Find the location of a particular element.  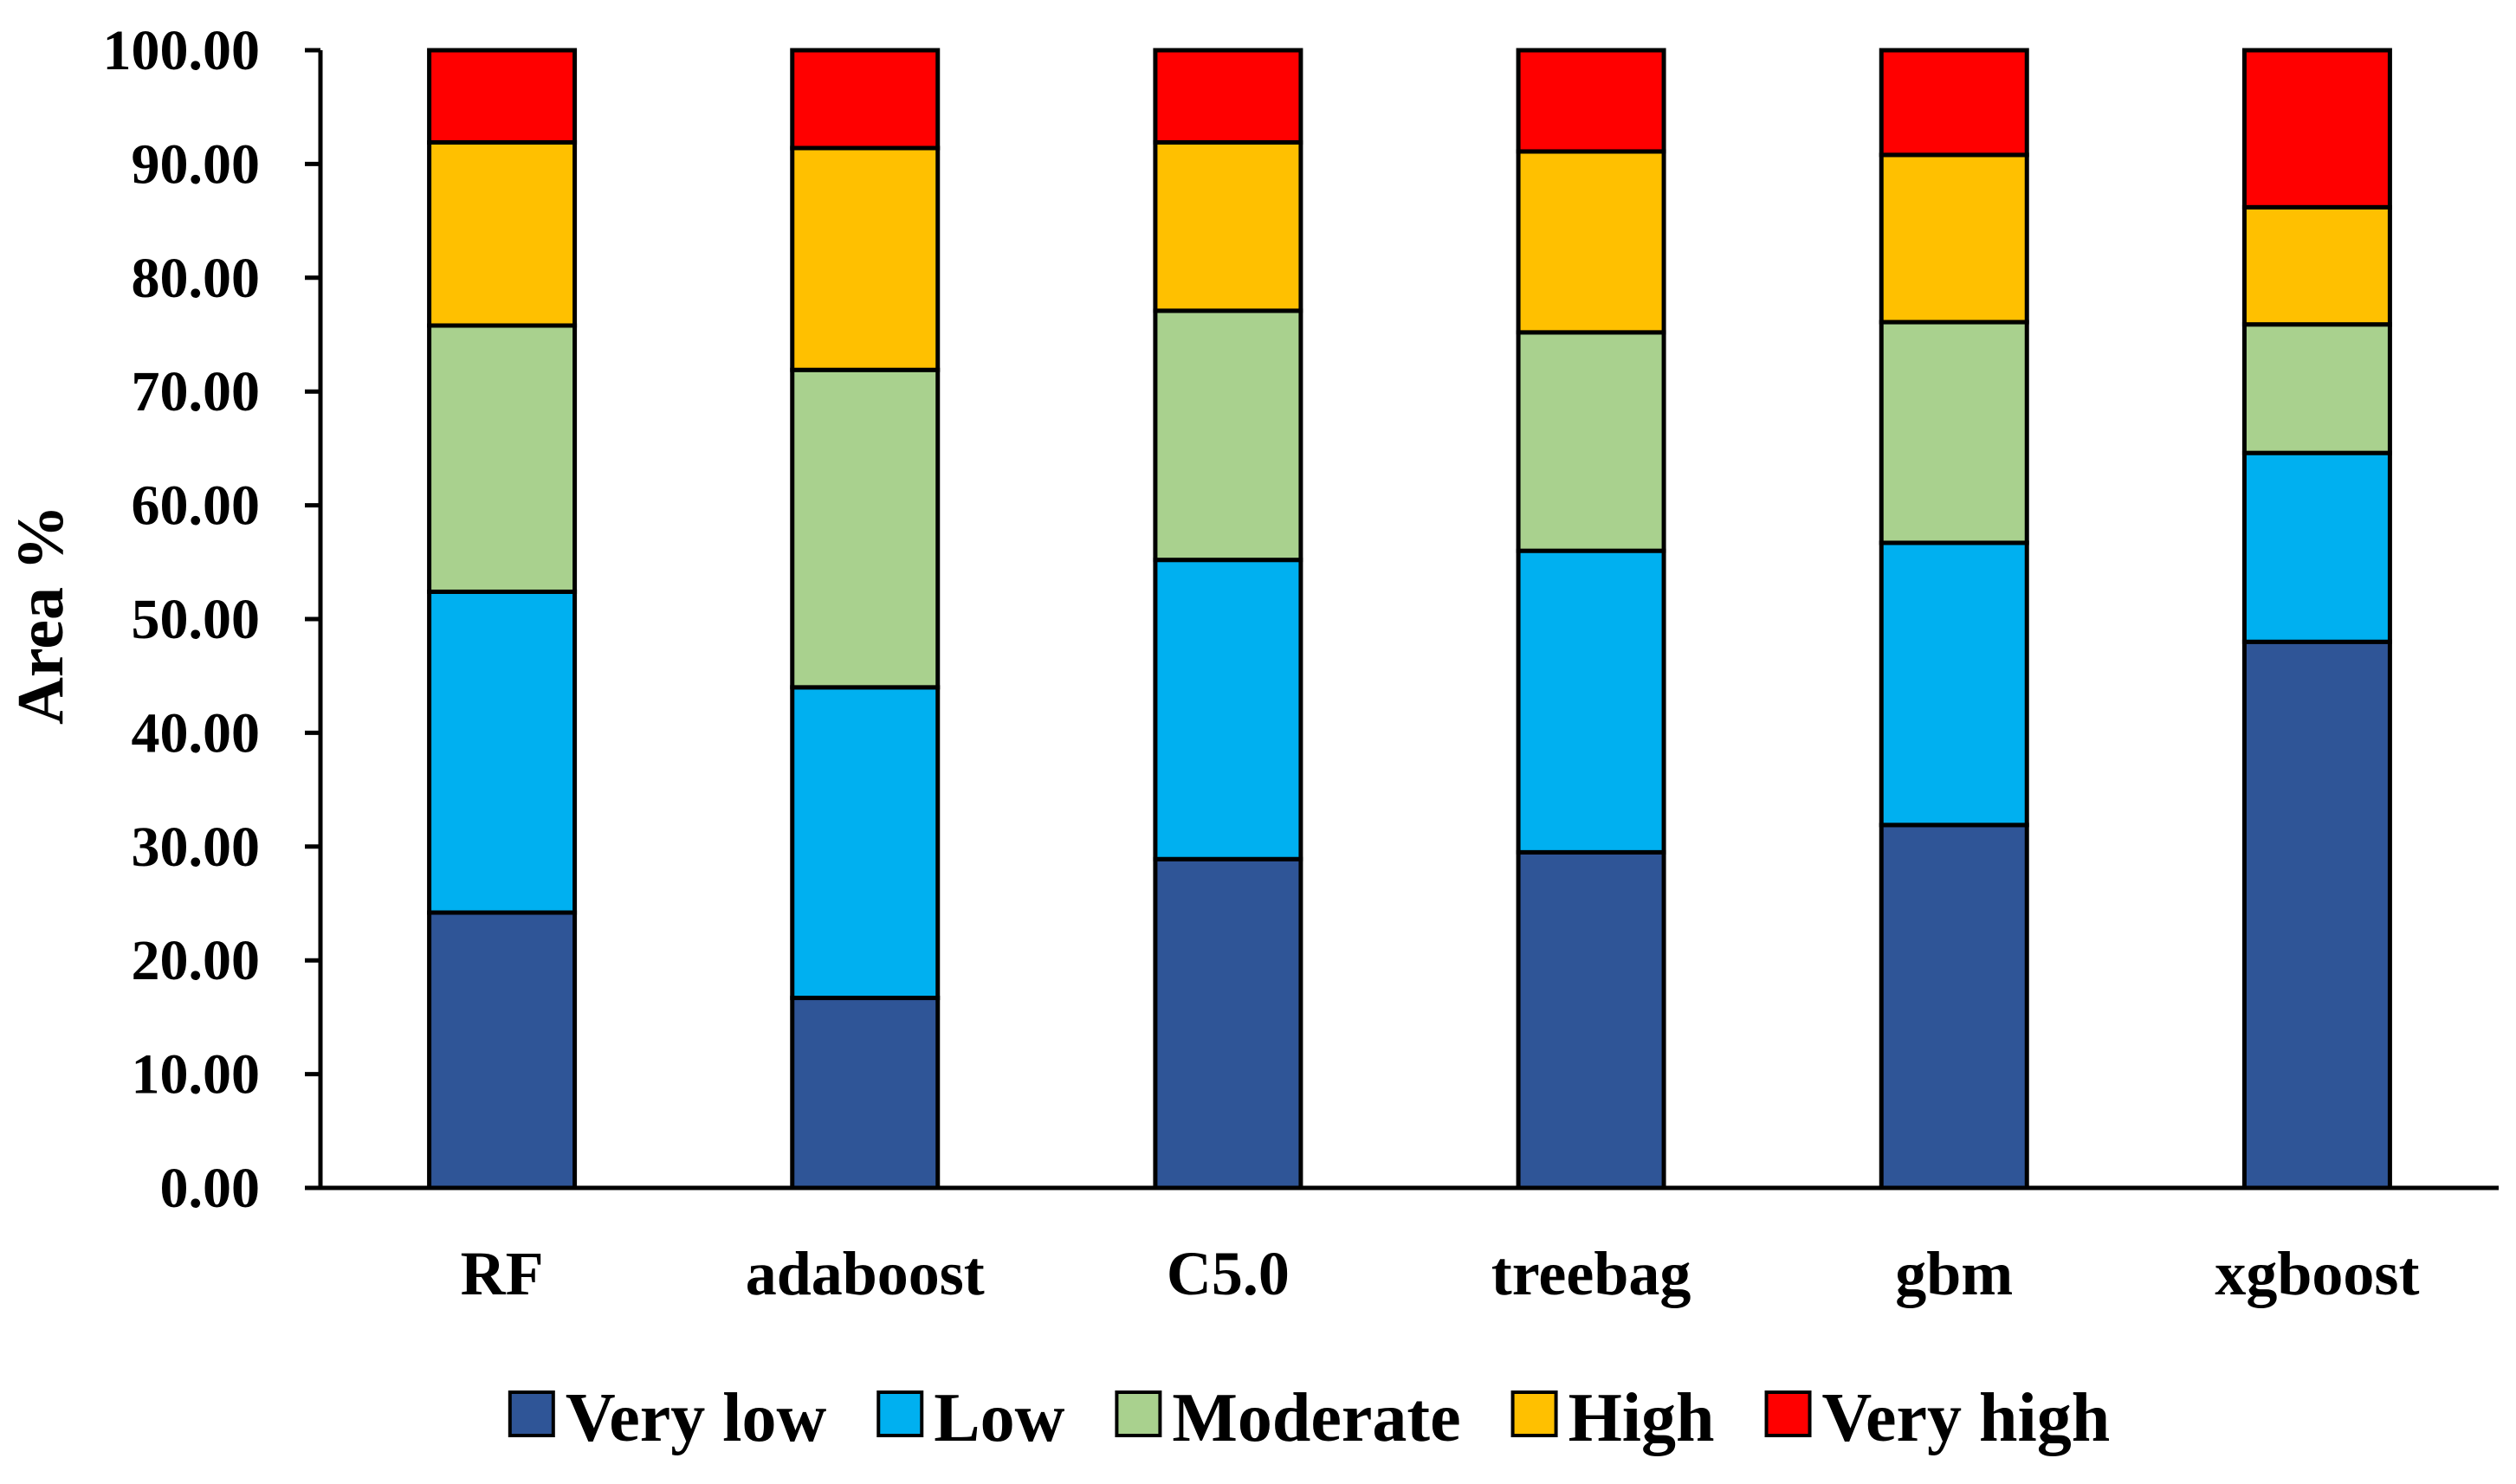

legend-label-moderate: Moderate is located at coordinates (1316, 1418).